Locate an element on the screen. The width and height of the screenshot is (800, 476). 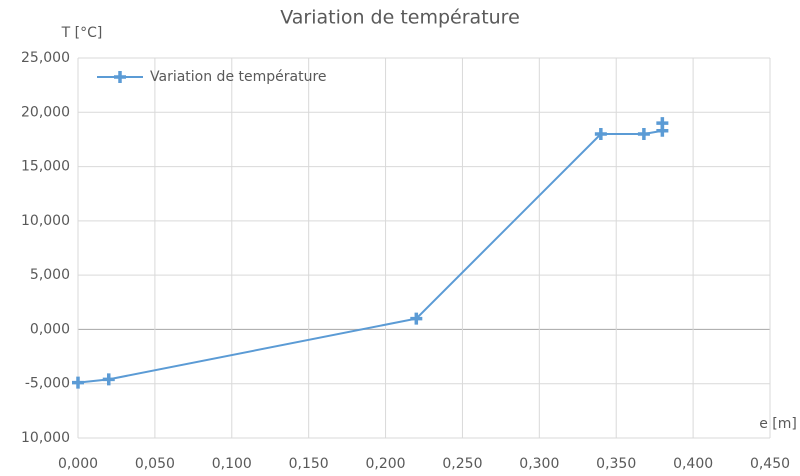
x-tick-label: 0,000 is located at coordinates (78, 464).